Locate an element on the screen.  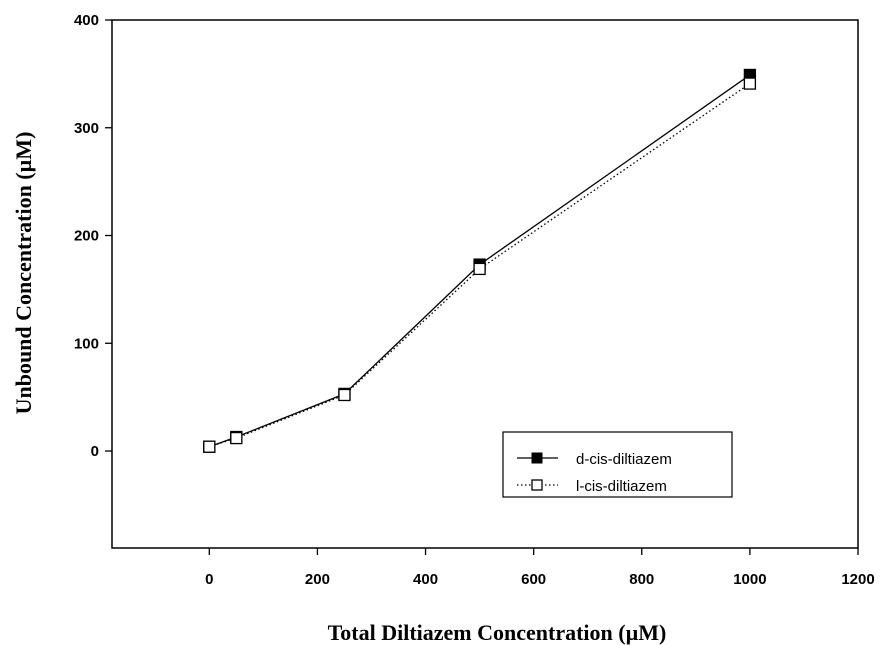
x-axis-title: Total Diltiazem Concentration (µM) is located at coordinates (497, 632).